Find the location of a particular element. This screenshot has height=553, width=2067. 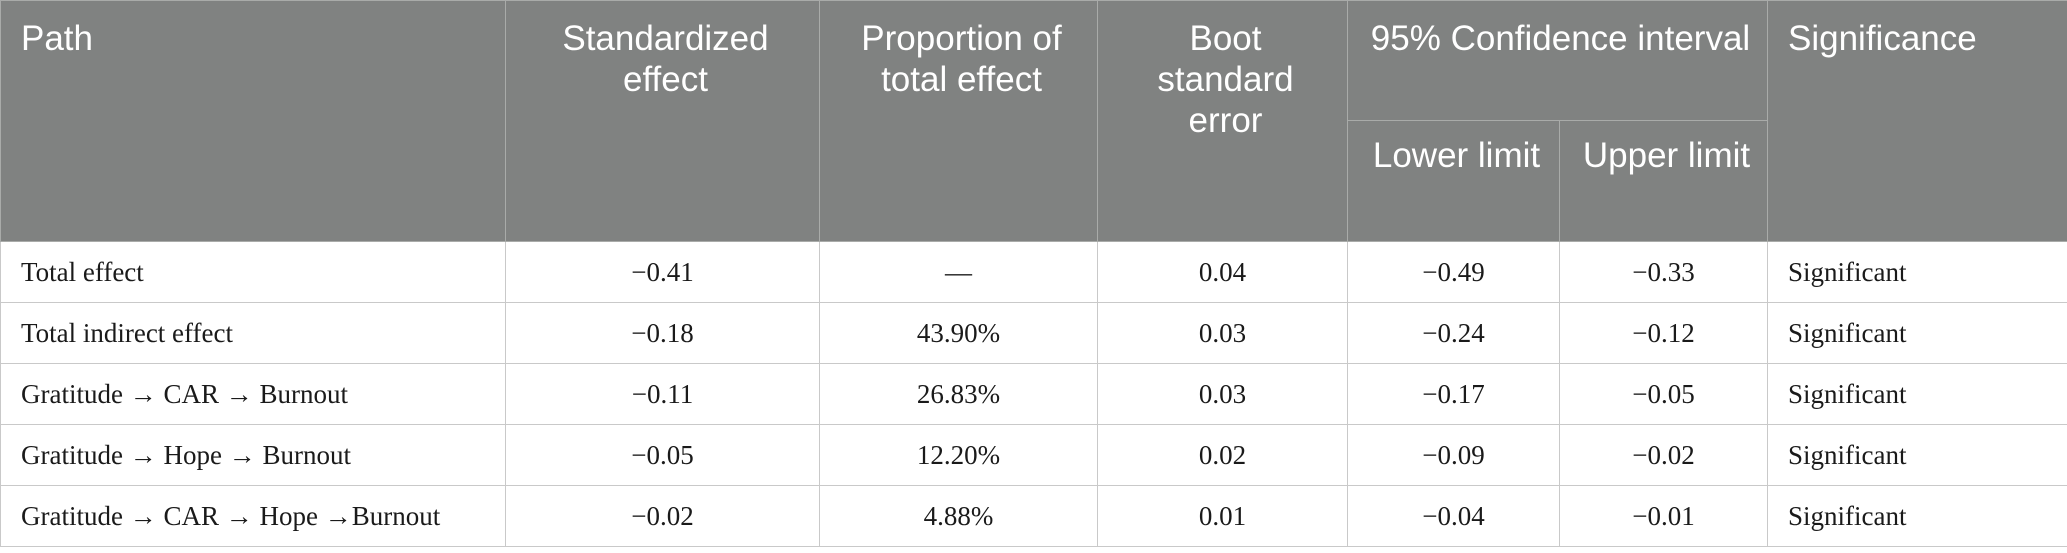

header-boot-se: Boot standard error is located at coordinates (1222, 121).